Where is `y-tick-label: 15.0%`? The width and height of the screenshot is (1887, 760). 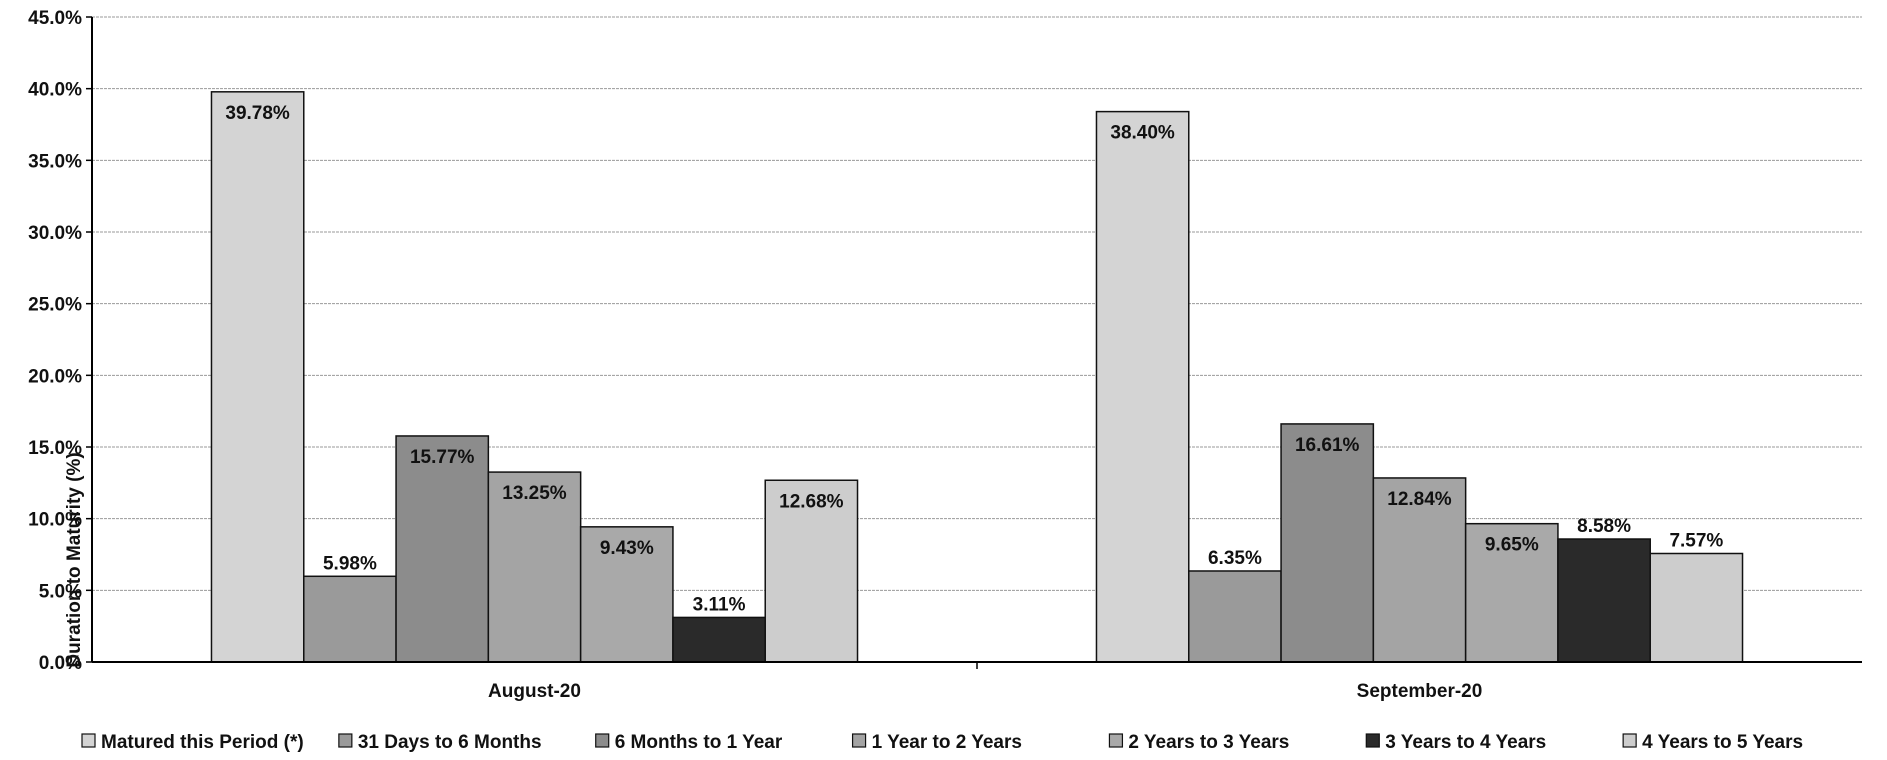 y-tick-label: 15.0% is located at coordinates (55, 448).